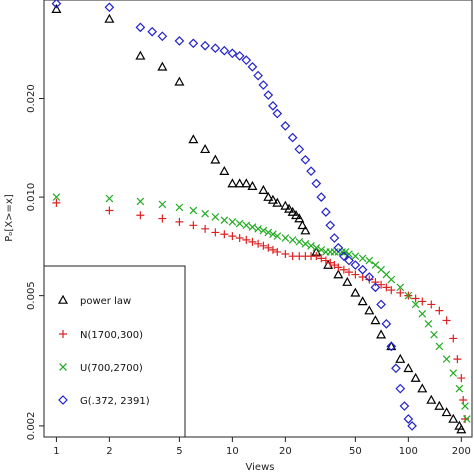  I want to click on x-tick-label: 2, so click(109, 451).